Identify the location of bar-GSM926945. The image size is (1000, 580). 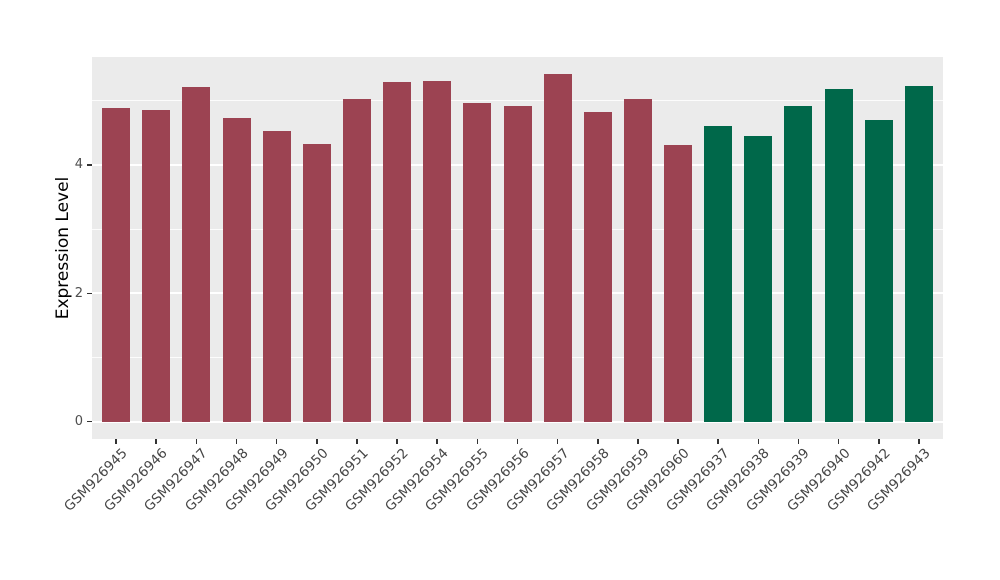
(116, 264).